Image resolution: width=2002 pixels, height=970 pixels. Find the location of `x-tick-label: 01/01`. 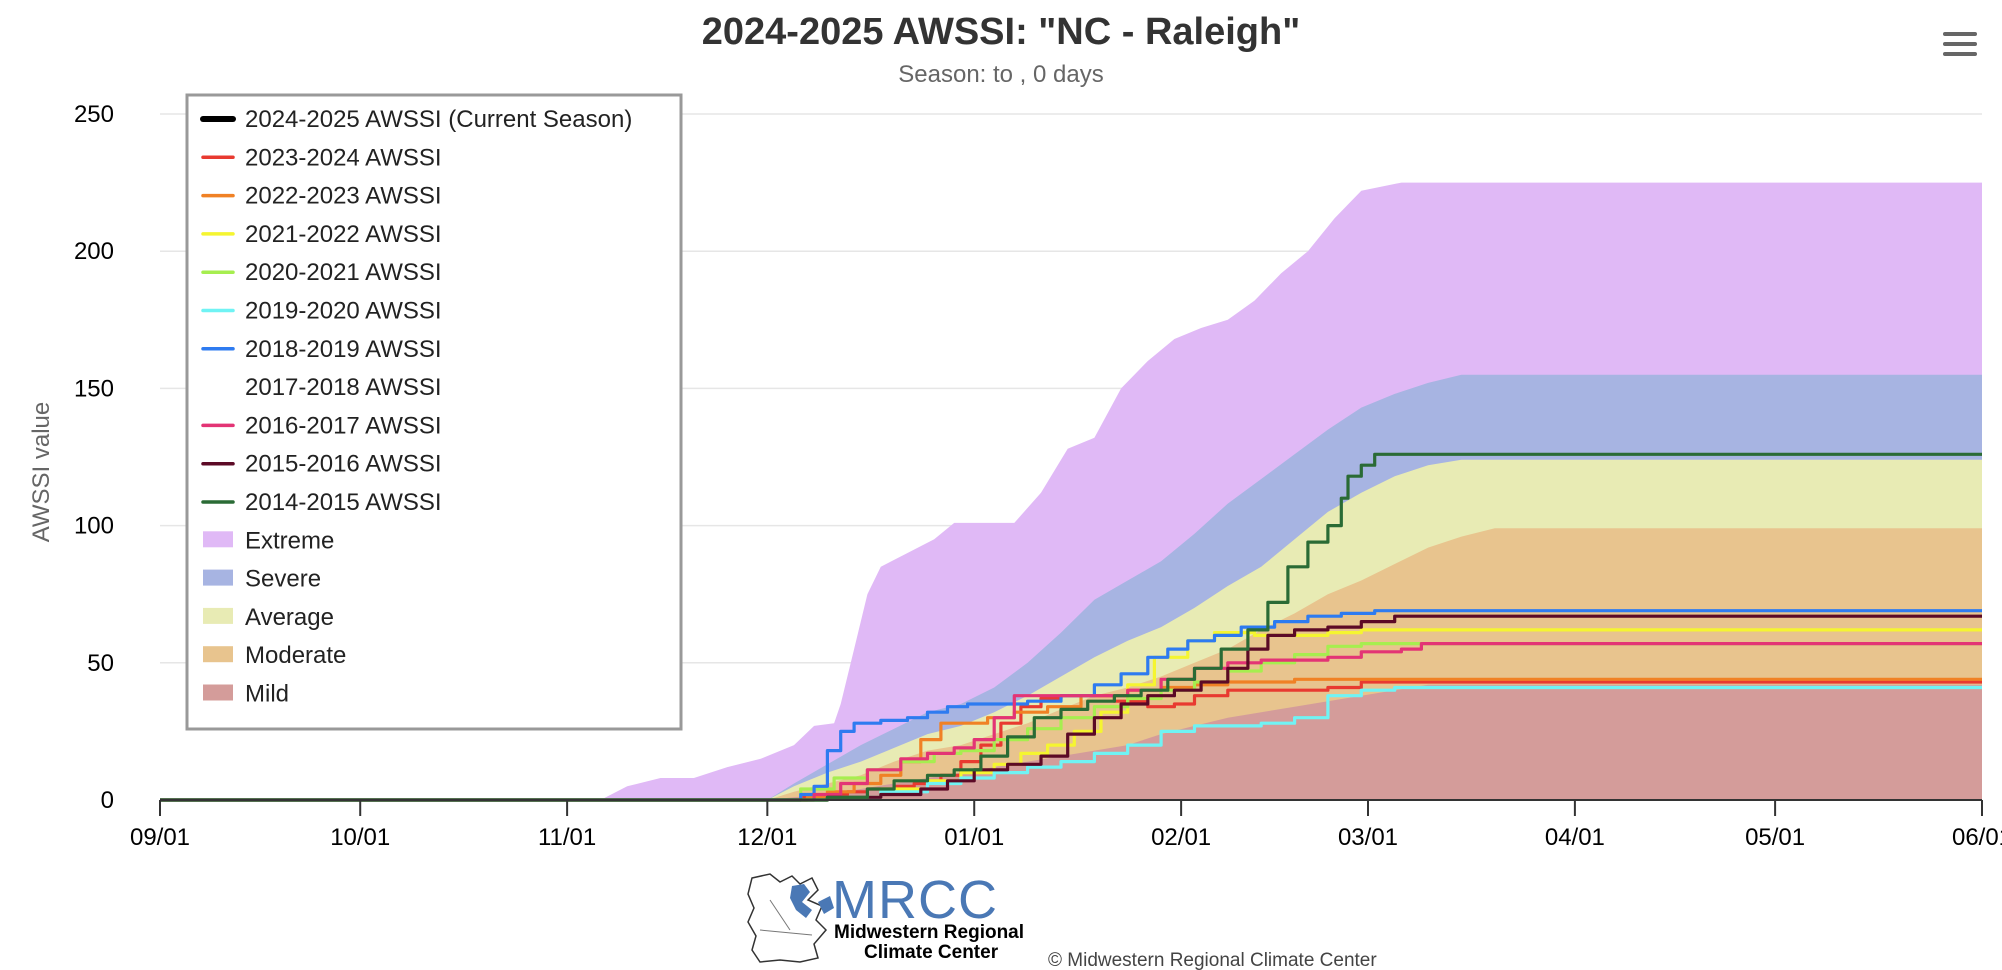

x-tick-label: 01/01 is located at coordinates (974, 837).